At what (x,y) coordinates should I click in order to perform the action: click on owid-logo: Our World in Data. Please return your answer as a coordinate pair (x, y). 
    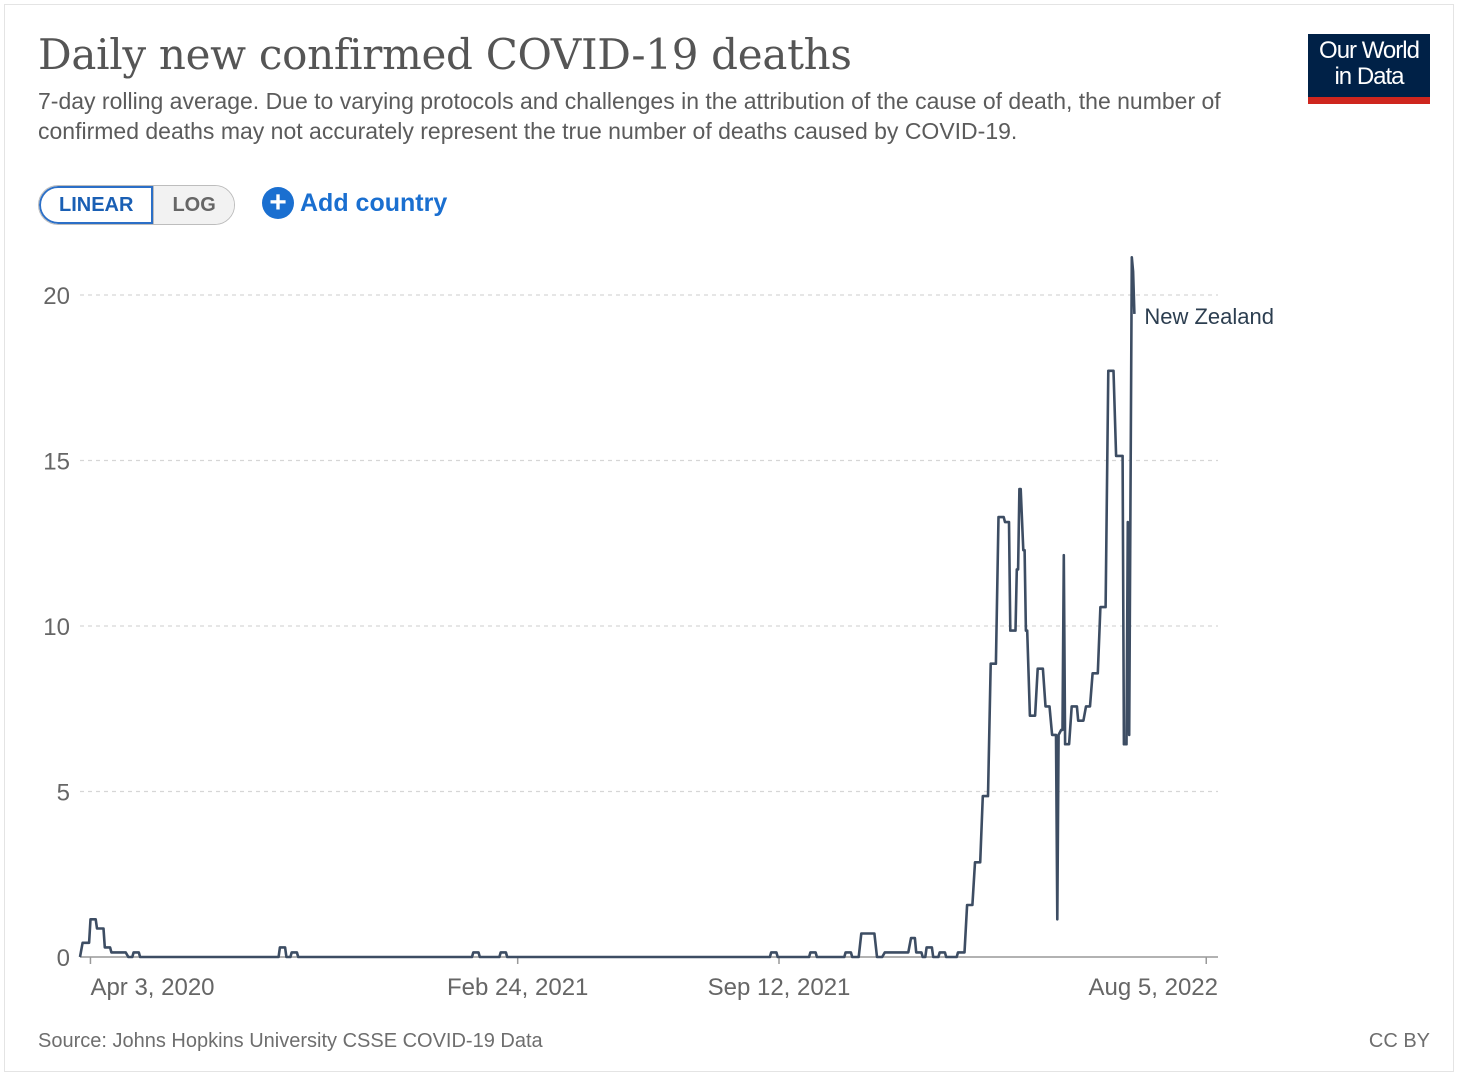
    Looking at the image, I should click on (1369, 69).